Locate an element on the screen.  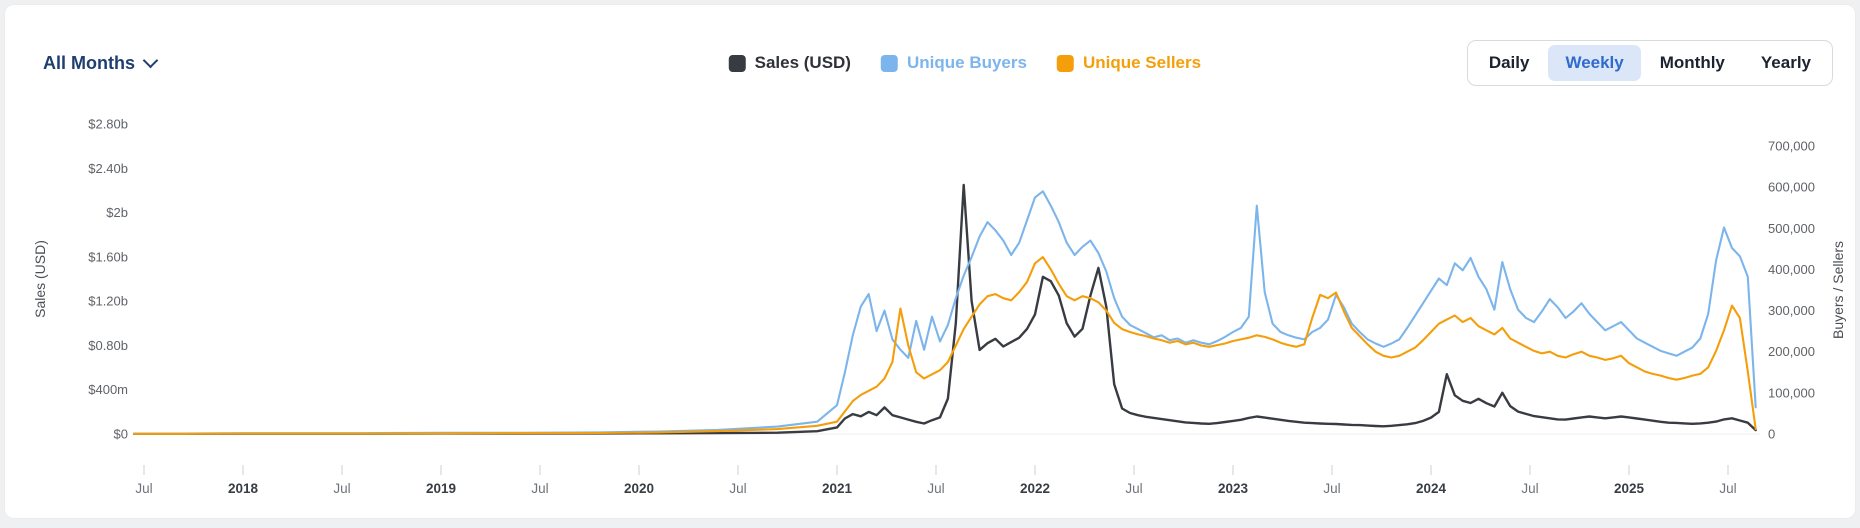
interval-button-weekly: Weekly is located at coordinates (1594, 63).